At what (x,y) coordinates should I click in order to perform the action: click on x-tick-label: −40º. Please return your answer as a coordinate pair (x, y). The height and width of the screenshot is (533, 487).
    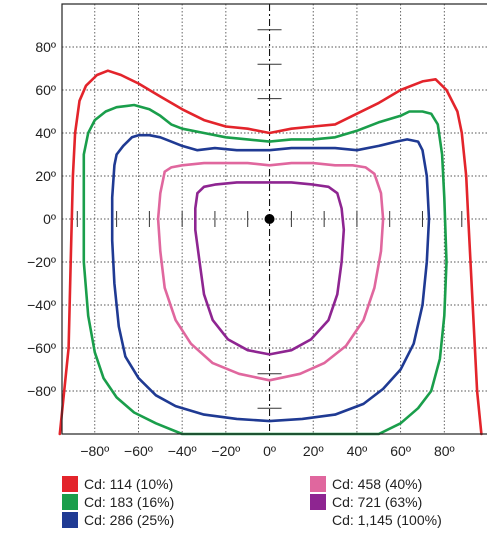
    Looking at the image, I should click on (182, 451).